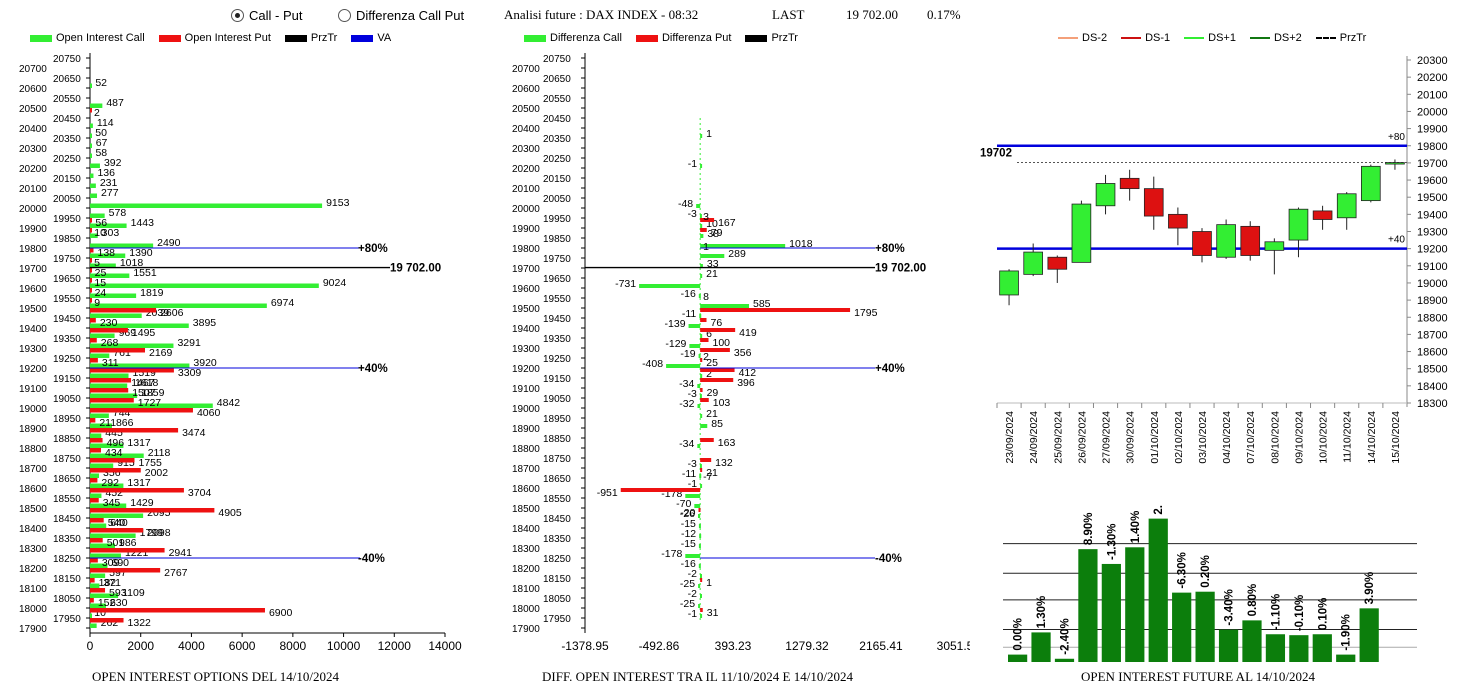 This screenshot has width=1467, height=685. I want to click on y-tick-label-candle: 19900, so click(1432, 130).